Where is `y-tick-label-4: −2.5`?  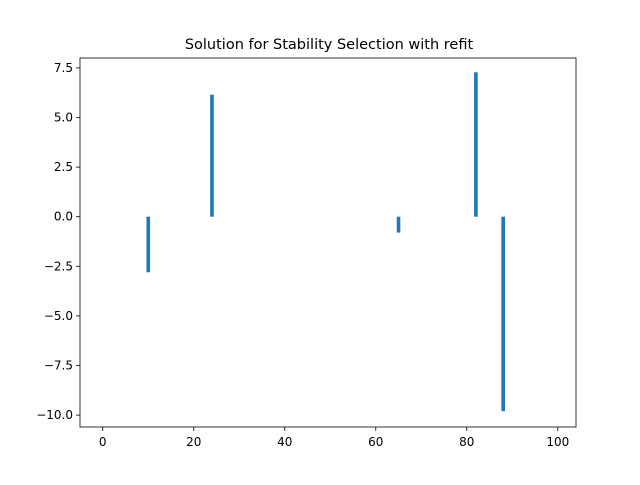 y-tick-label-4: −2.5 is located at coordinates (58, 266).